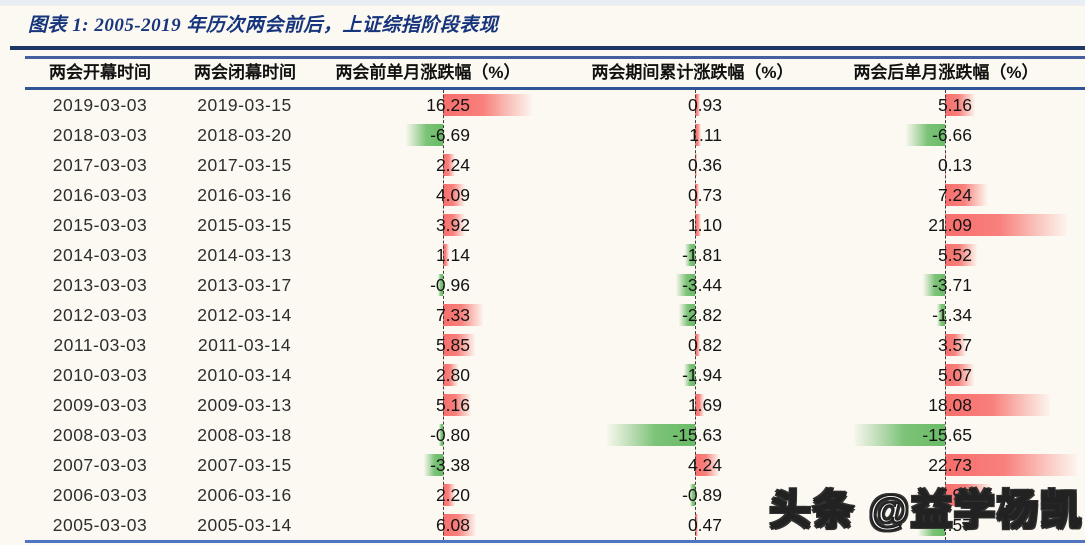 The image size is (1085, 545). What do you see at coordinates (555, 345) in the screenshot?
I see `table-row: 2011-03-03 2011-03-14 5.85 0.82 3.57` at bounding box center [555, 345].